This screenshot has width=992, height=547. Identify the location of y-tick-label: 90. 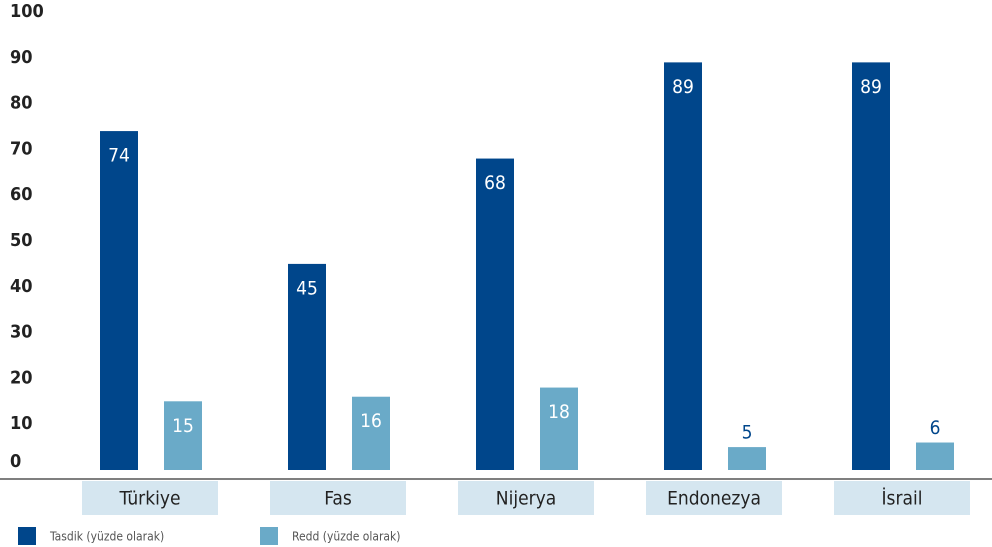
(21, 57).